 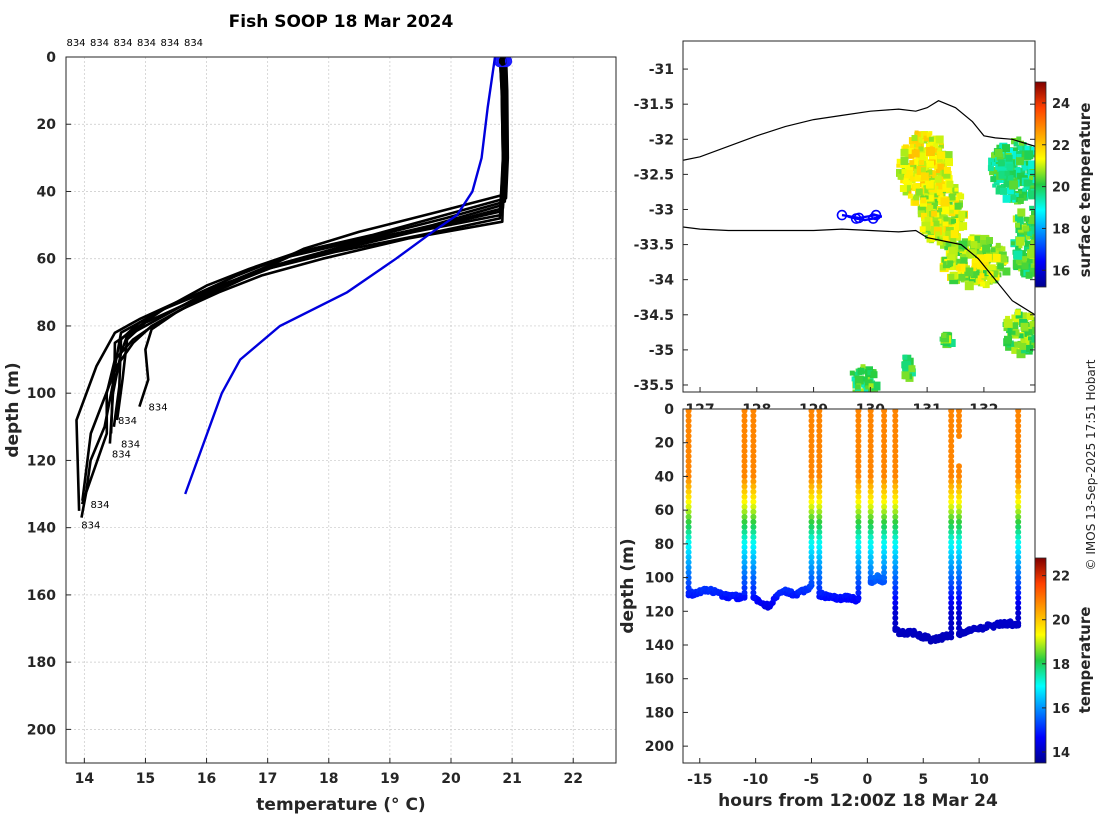 I want to click on timeseries-y-tick: 180, so click(x=659, y=713).